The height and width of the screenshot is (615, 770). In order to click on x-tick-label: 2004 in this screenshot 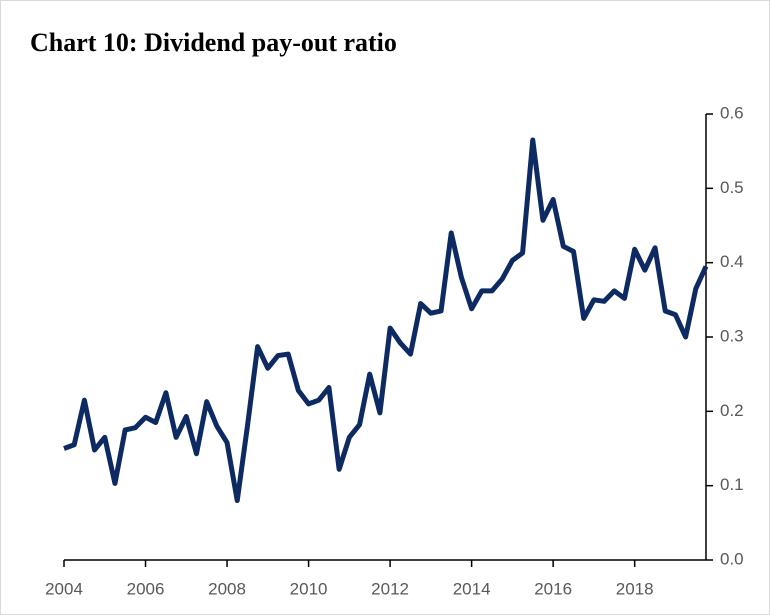, I will do `click(64, 588)`.